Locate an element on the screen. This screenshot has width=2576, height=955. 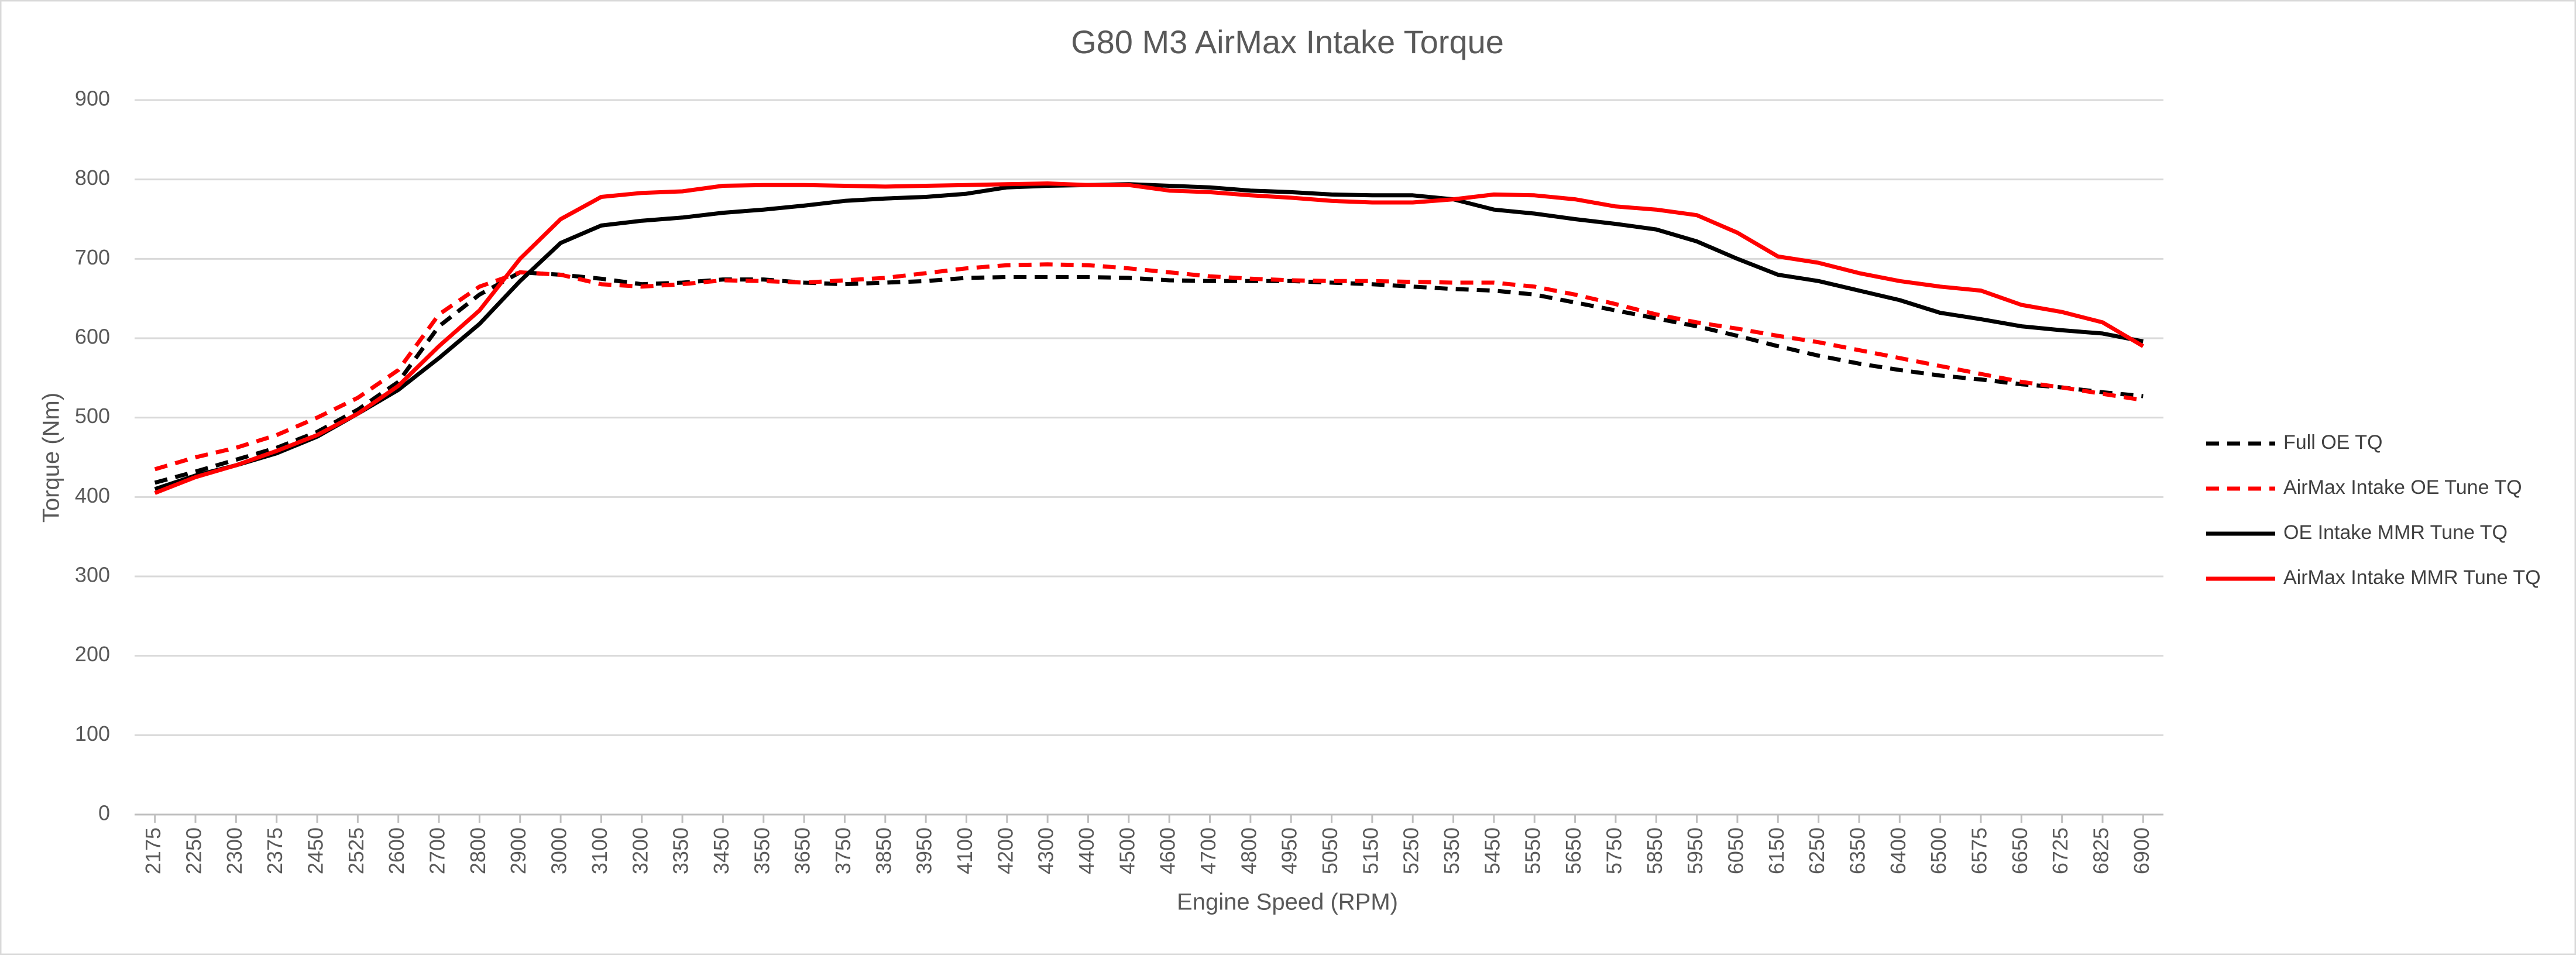
legend-label: AirMax Intake MMR Tune TQ is located at coordinates (2412, 577).